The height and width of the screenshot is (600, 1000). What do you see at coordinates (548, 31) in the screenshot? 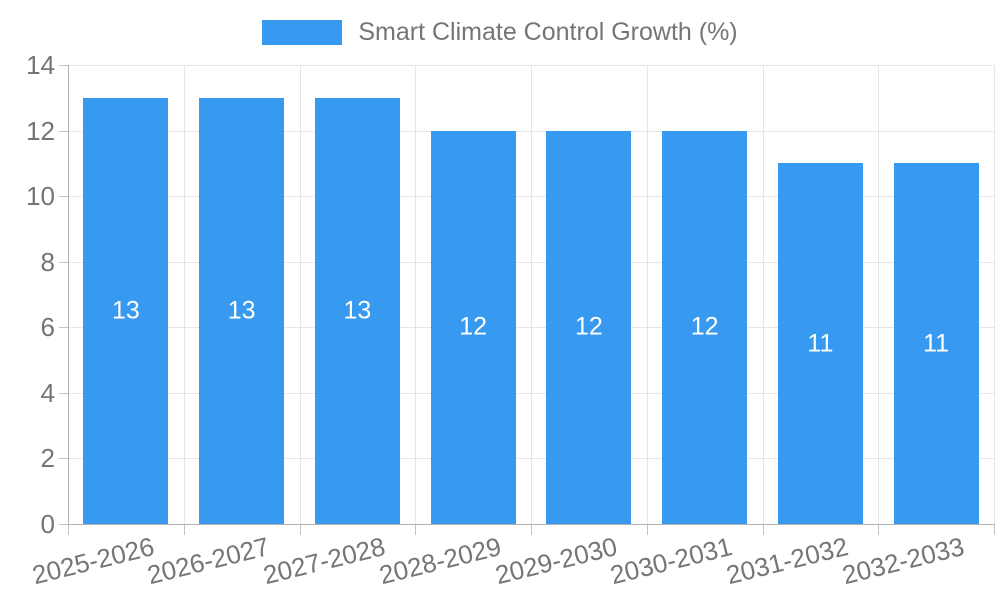
I see `legend-series-label: Smart Climate Control Growth (%)` at bounding box center [548, 31].